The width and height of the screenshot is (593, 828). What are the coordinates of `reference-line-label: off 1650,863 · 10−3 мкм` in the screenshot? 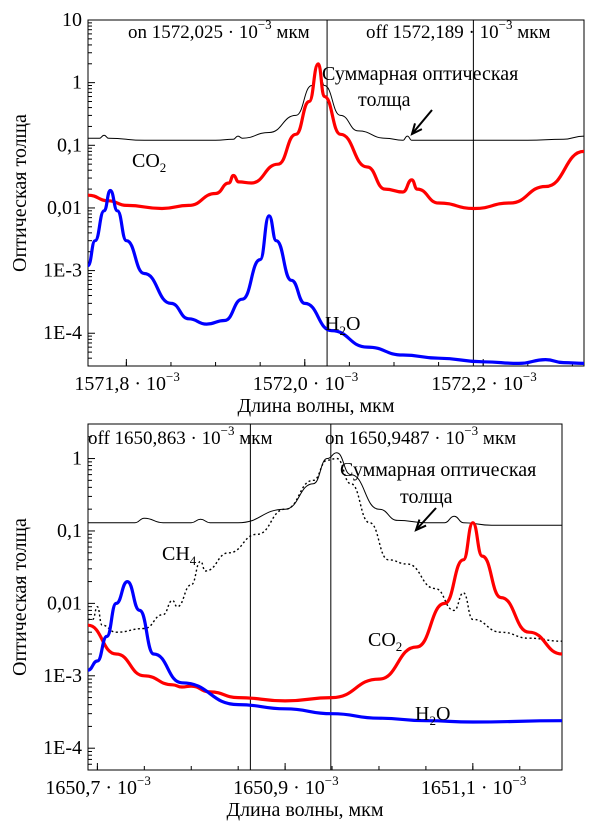 It's located at (180, 436).